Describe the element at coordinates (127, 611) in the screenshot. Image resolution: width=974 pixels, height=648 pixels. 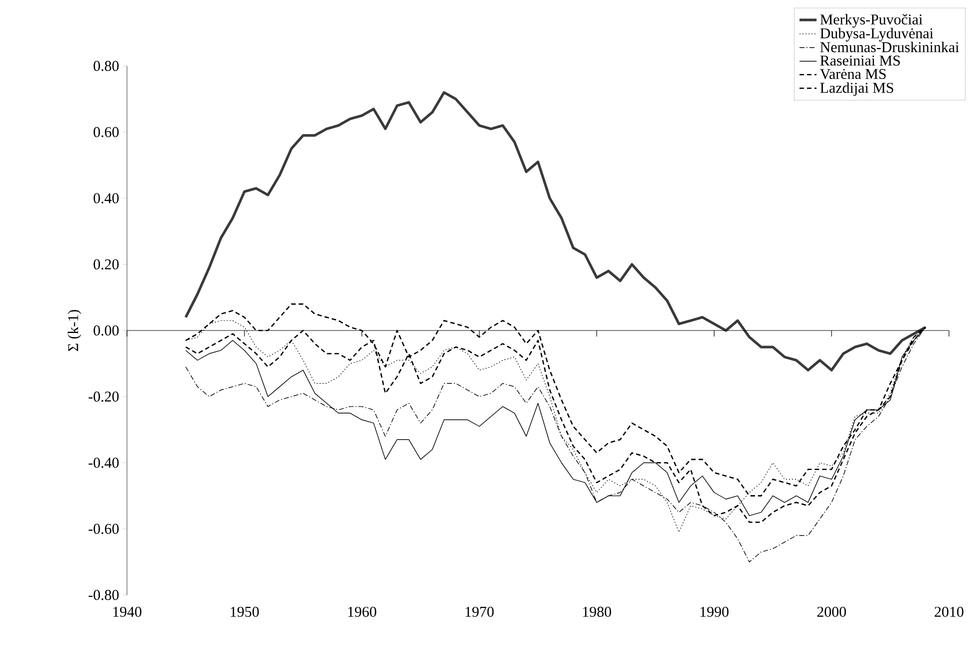
I see `x-tick-label: 1940` at that location.